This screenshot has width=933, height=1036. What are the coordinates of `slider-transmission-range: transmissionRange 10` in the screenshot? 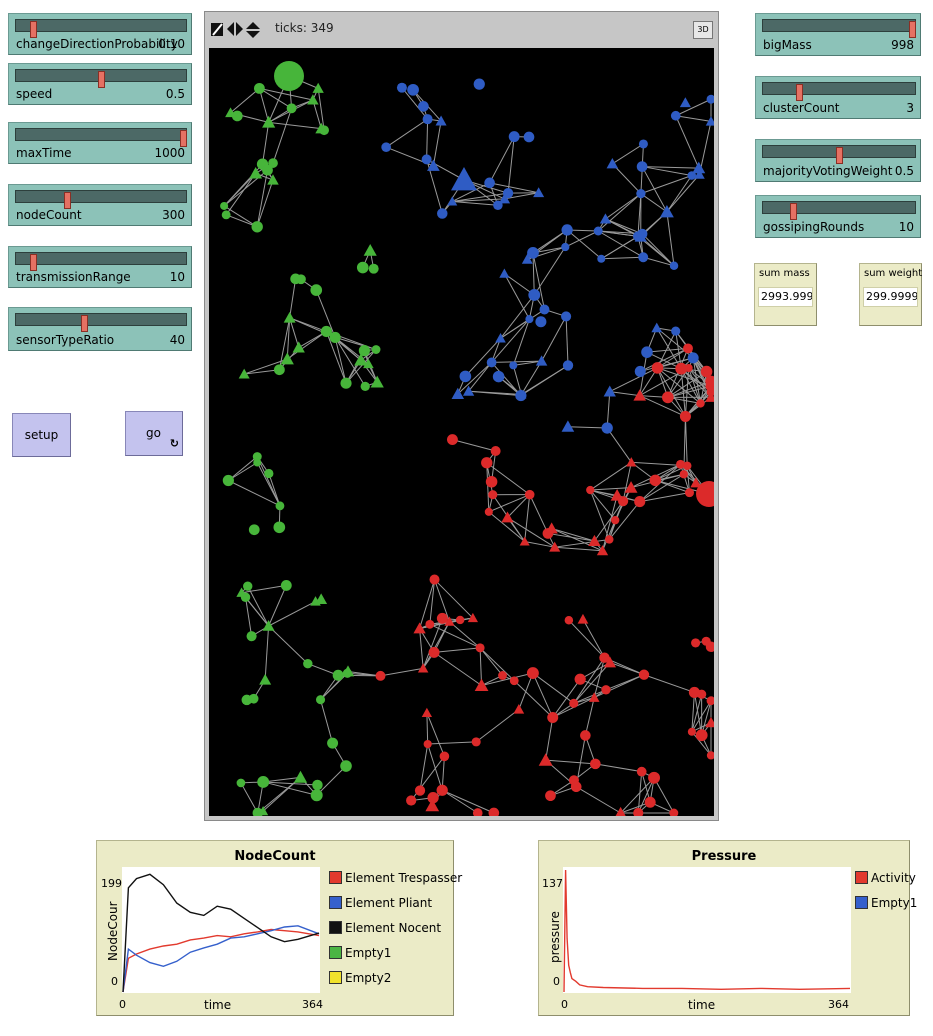 It's located at (100, 267).